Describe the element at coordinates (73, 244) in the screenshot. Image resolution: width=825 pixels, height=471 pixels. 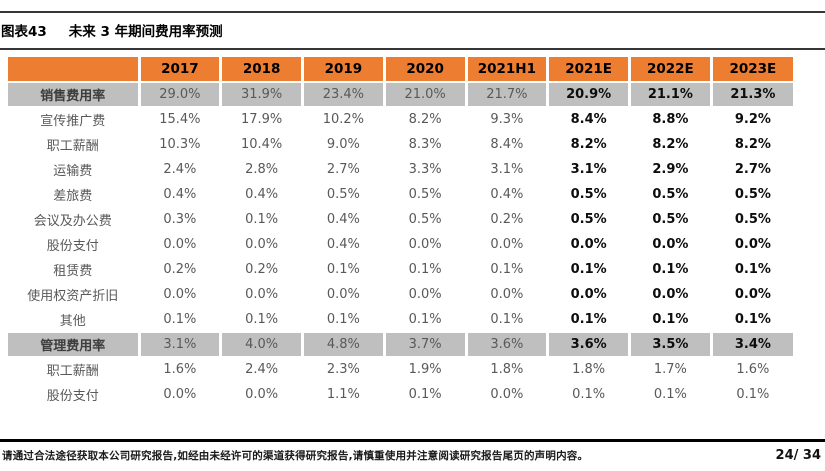
I see `row-label: 股份支付` at that location.